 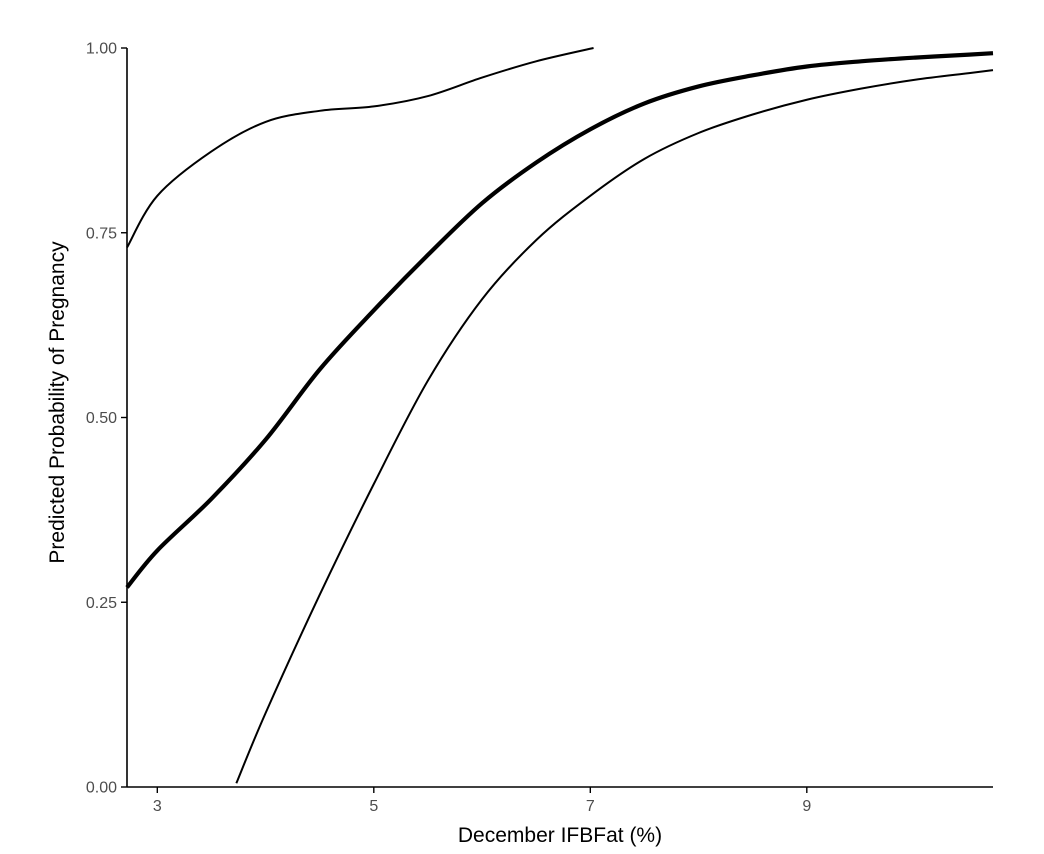 I want to click on x-tick-label: 7, so click(x=590, y=806).